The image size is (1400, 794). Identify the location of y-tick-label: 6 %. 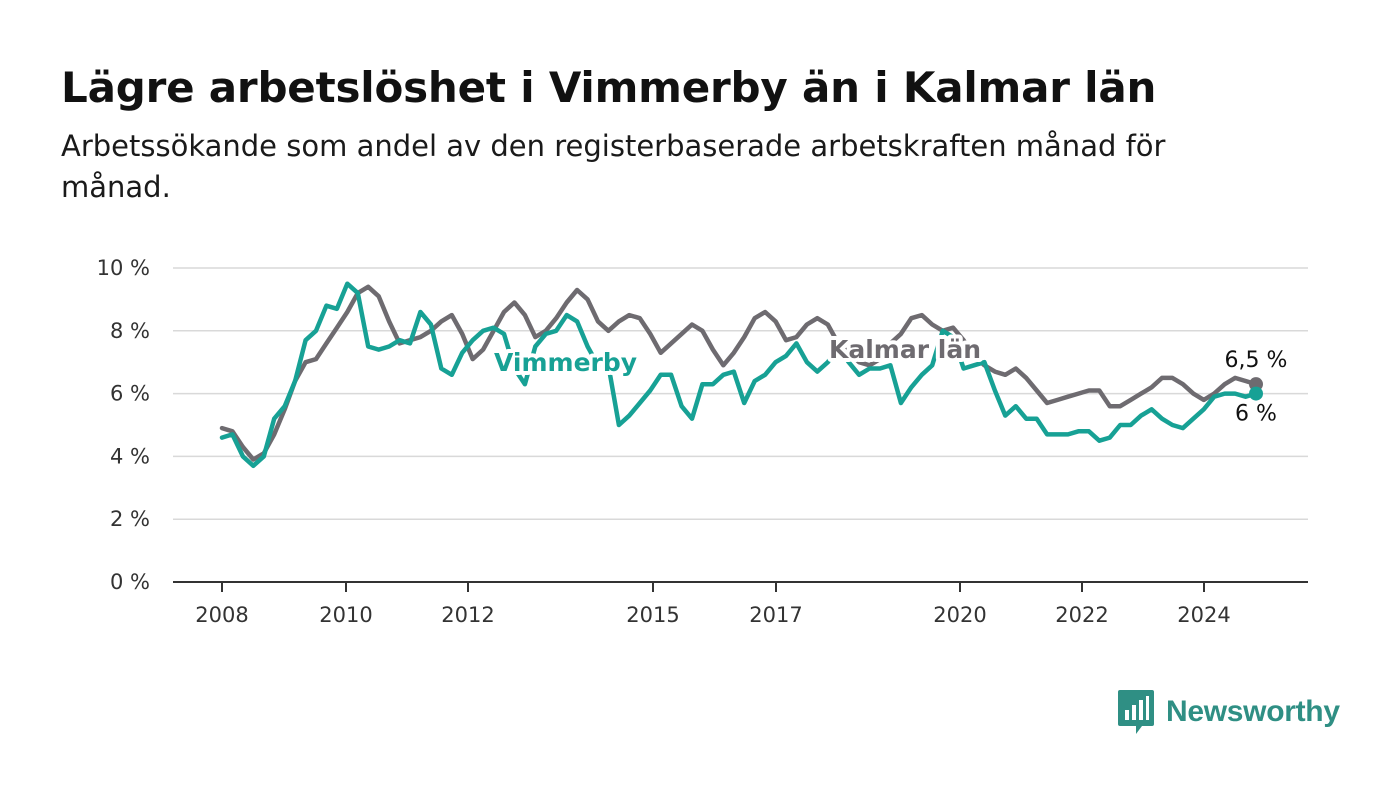
(130, 394).